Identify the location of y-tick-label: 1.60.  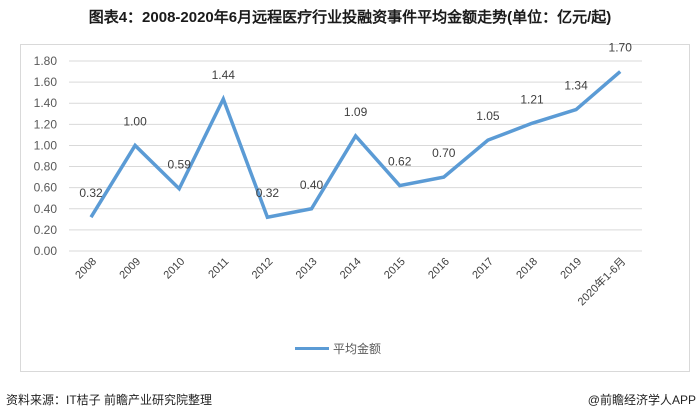
(46, 82).